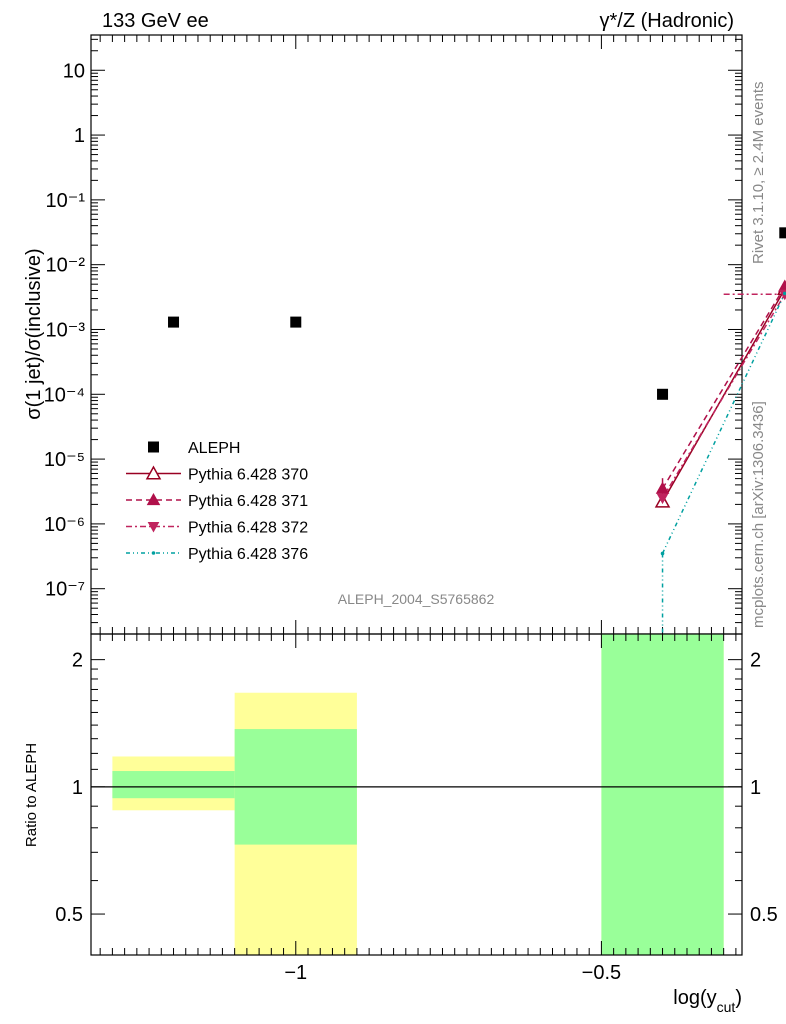 The image size is (786, 1024). Describe the element at coordinates (64, 525) in the screenshot. I see `y-tick-label: 10⁻⁶` at that location.